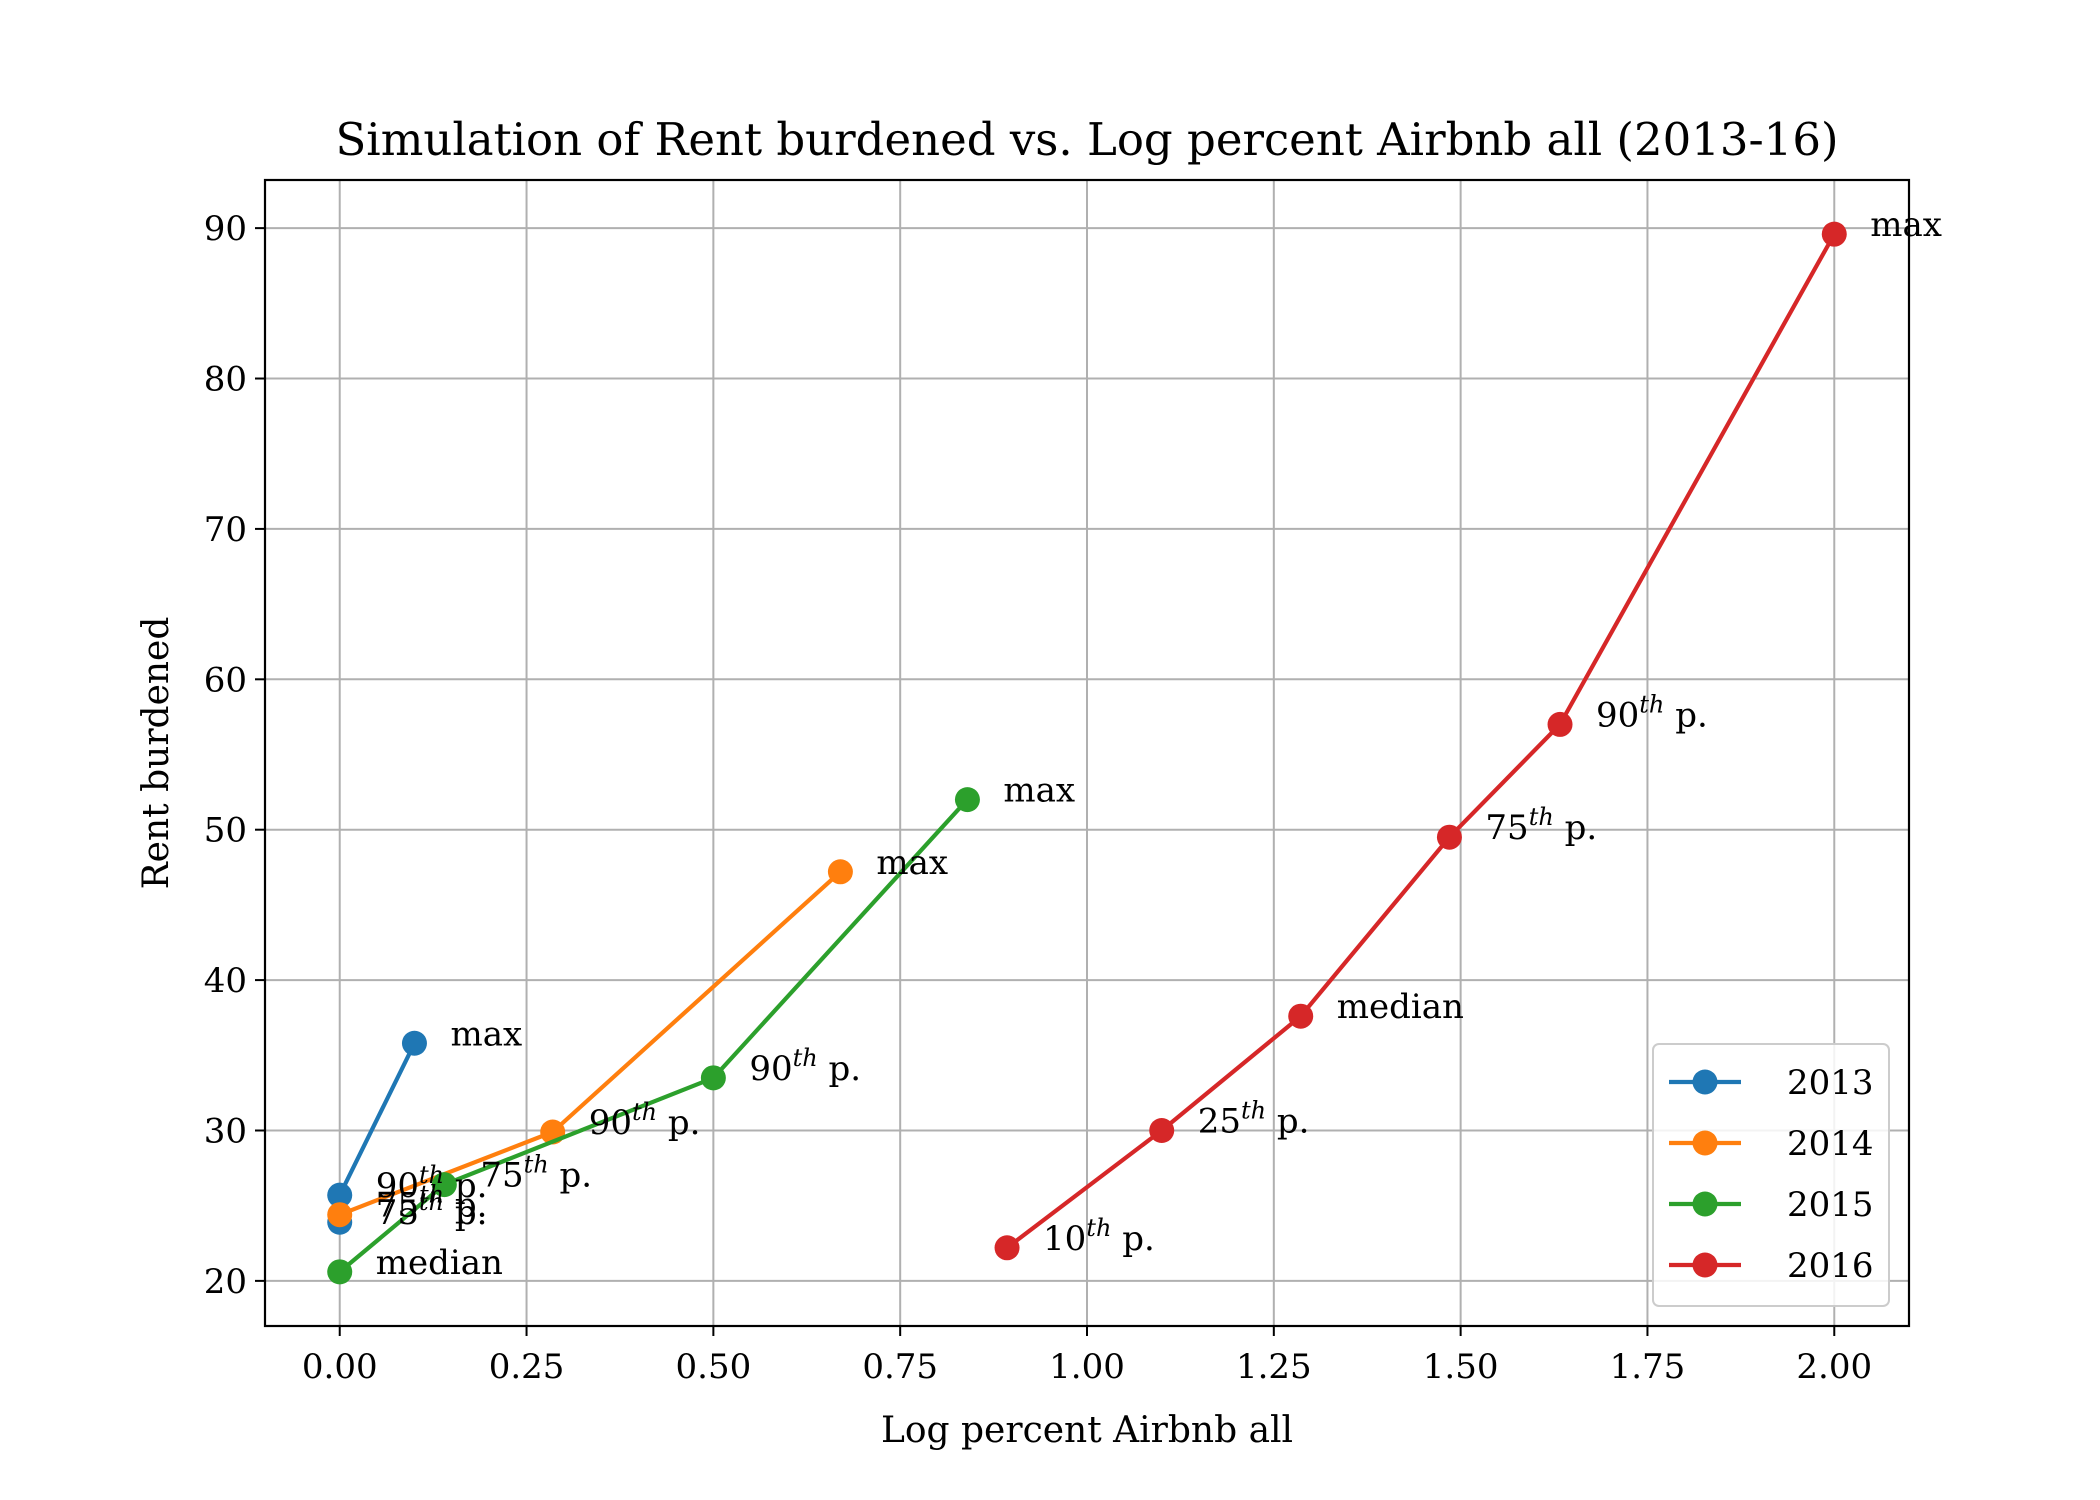  Describe the element at coordinates (1039, 791) in the screenshot. I see `point-label-2015: max` at that location.